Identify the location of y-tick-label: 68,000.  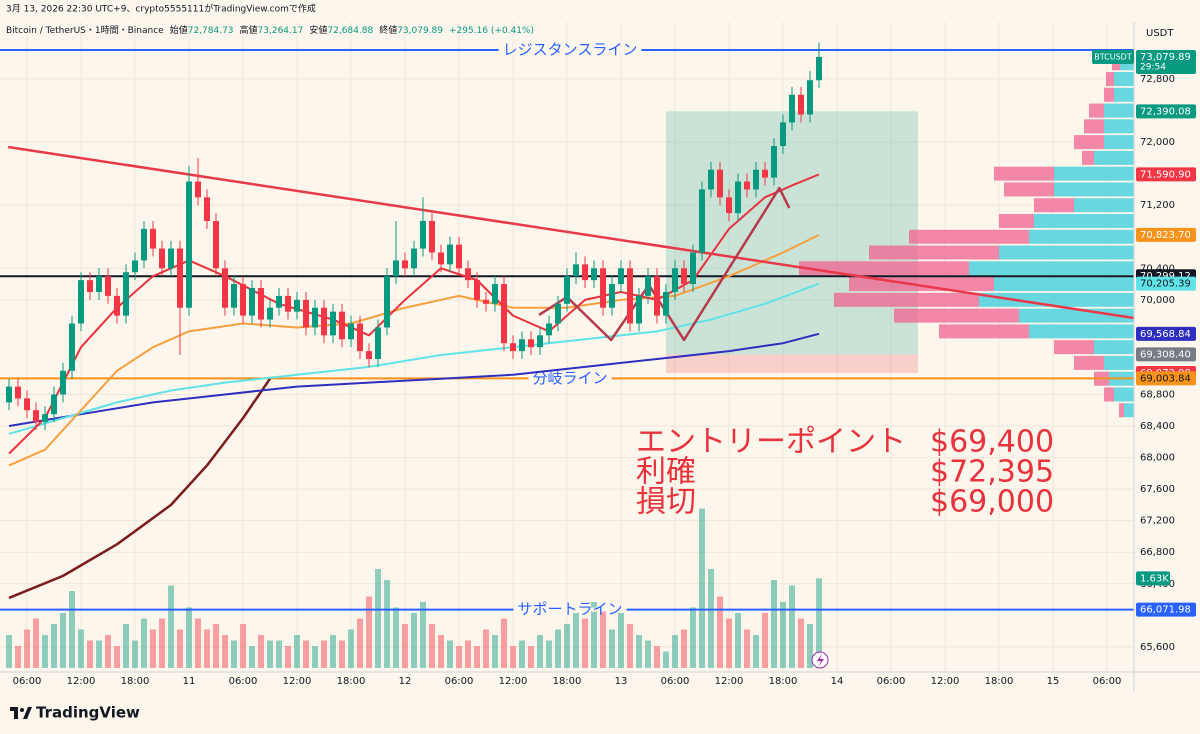
(1157, 458).